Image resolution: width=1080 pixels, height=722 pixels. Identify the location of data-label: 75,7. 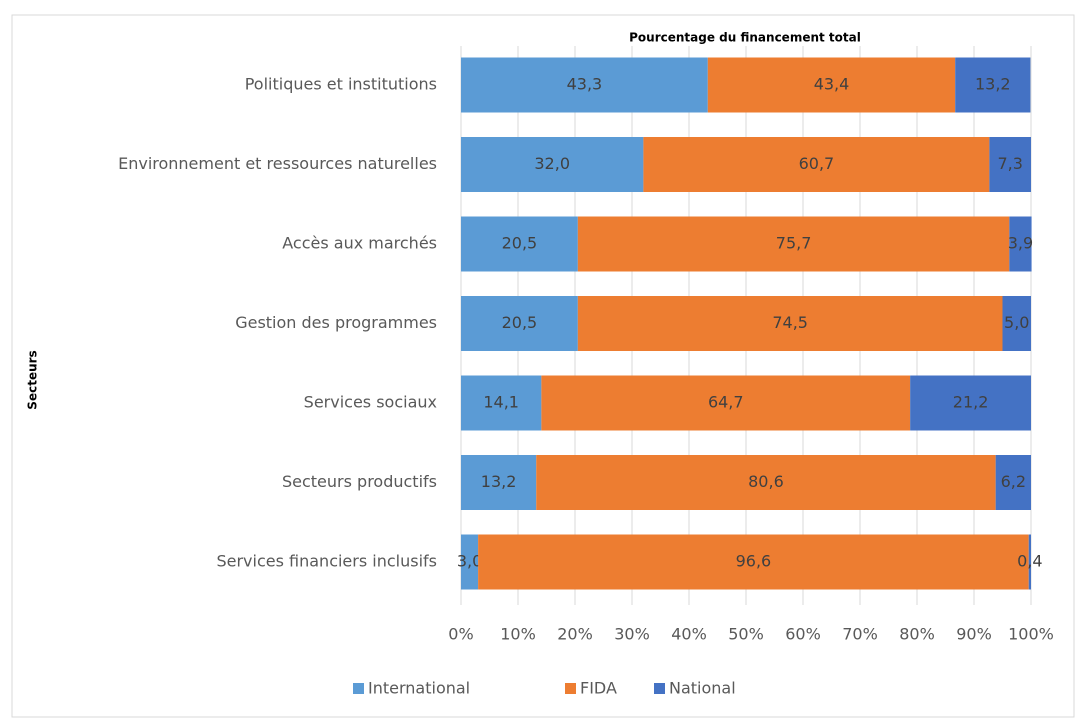
(794, 243).